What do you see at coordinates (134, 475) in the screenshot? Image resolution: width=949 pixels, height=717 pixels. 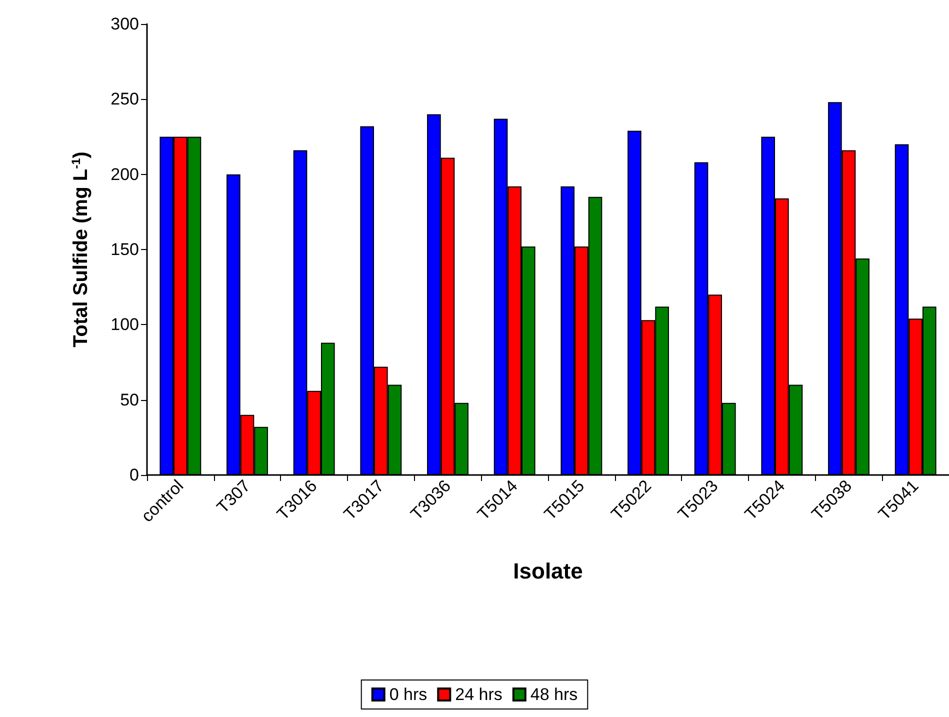 I see `y-tick-label: 0` at bounding box center [134, 475].